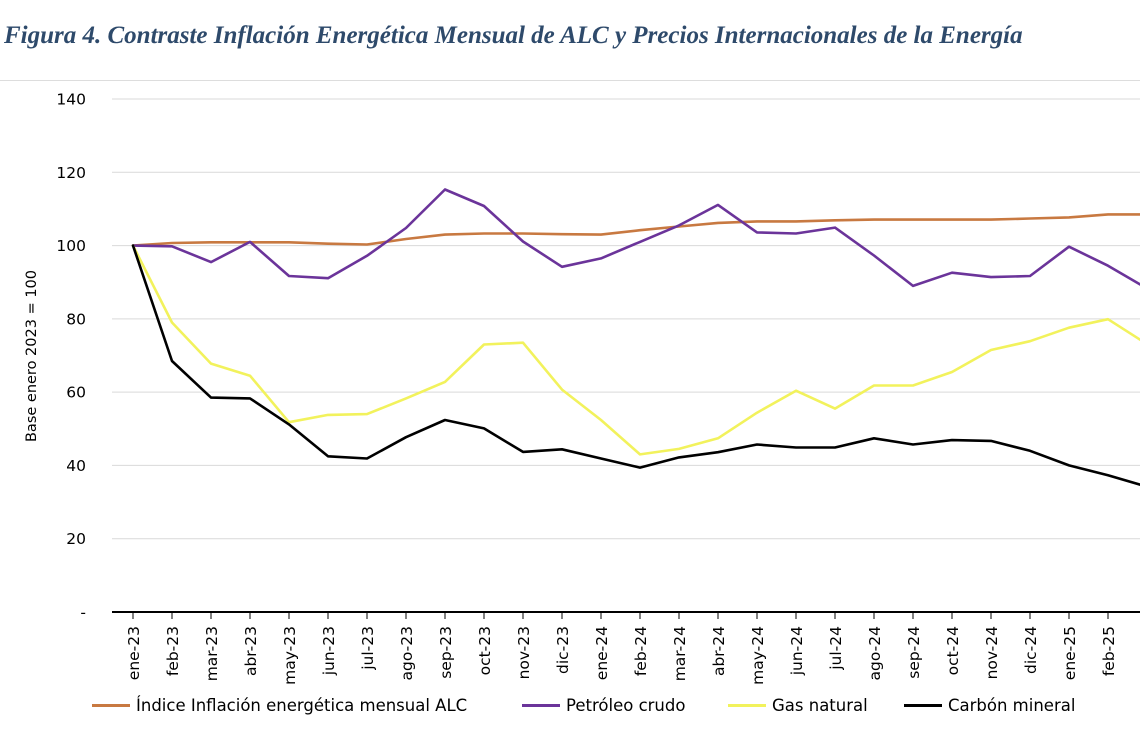 The image size is (1140, 756). What do you see at coordinates (485, 650) in the screenshot?
I see `x-tick-label: oct-23` at bounding box center [485, 650].